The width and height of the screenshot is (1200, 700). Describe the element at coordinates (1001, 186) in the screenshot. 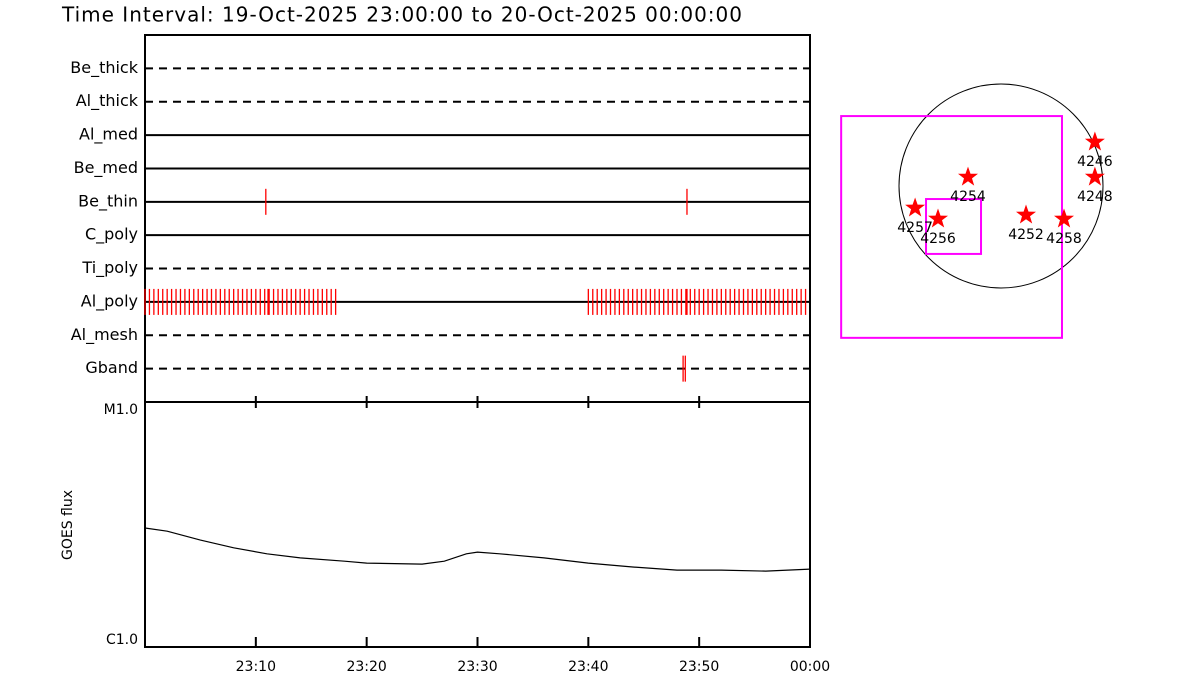

I see `solar-limb` at that location.